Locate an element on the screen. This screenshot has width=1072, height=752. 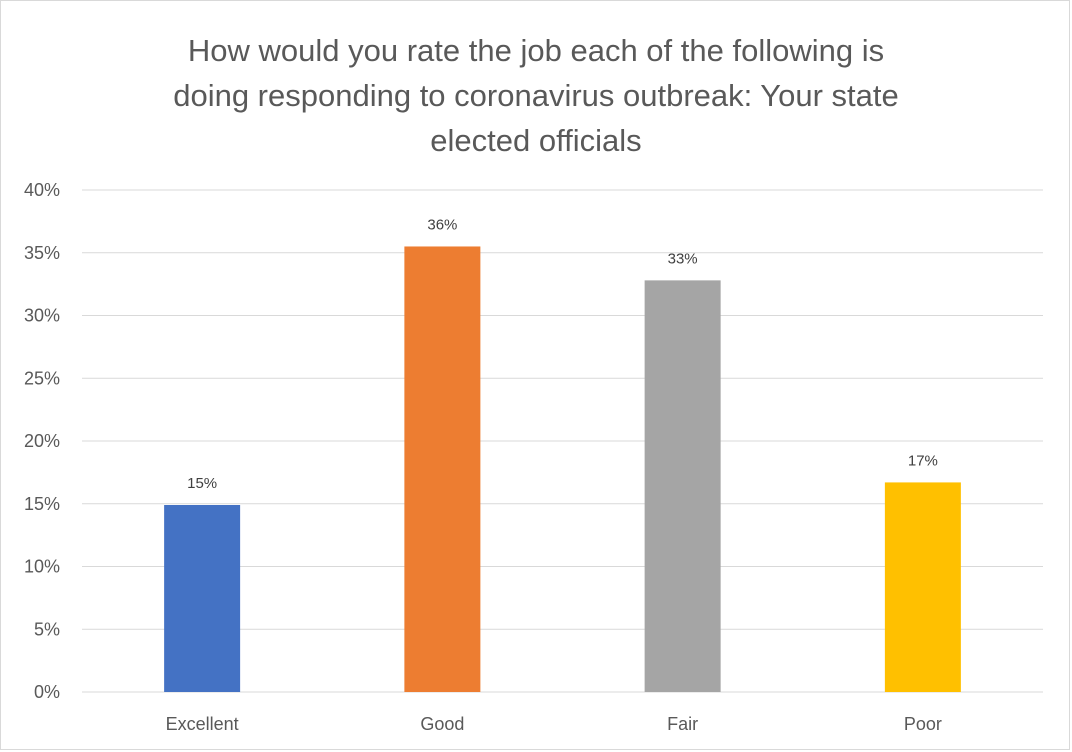
x-tick-label-good: Good is located at coordinates (442, 724).